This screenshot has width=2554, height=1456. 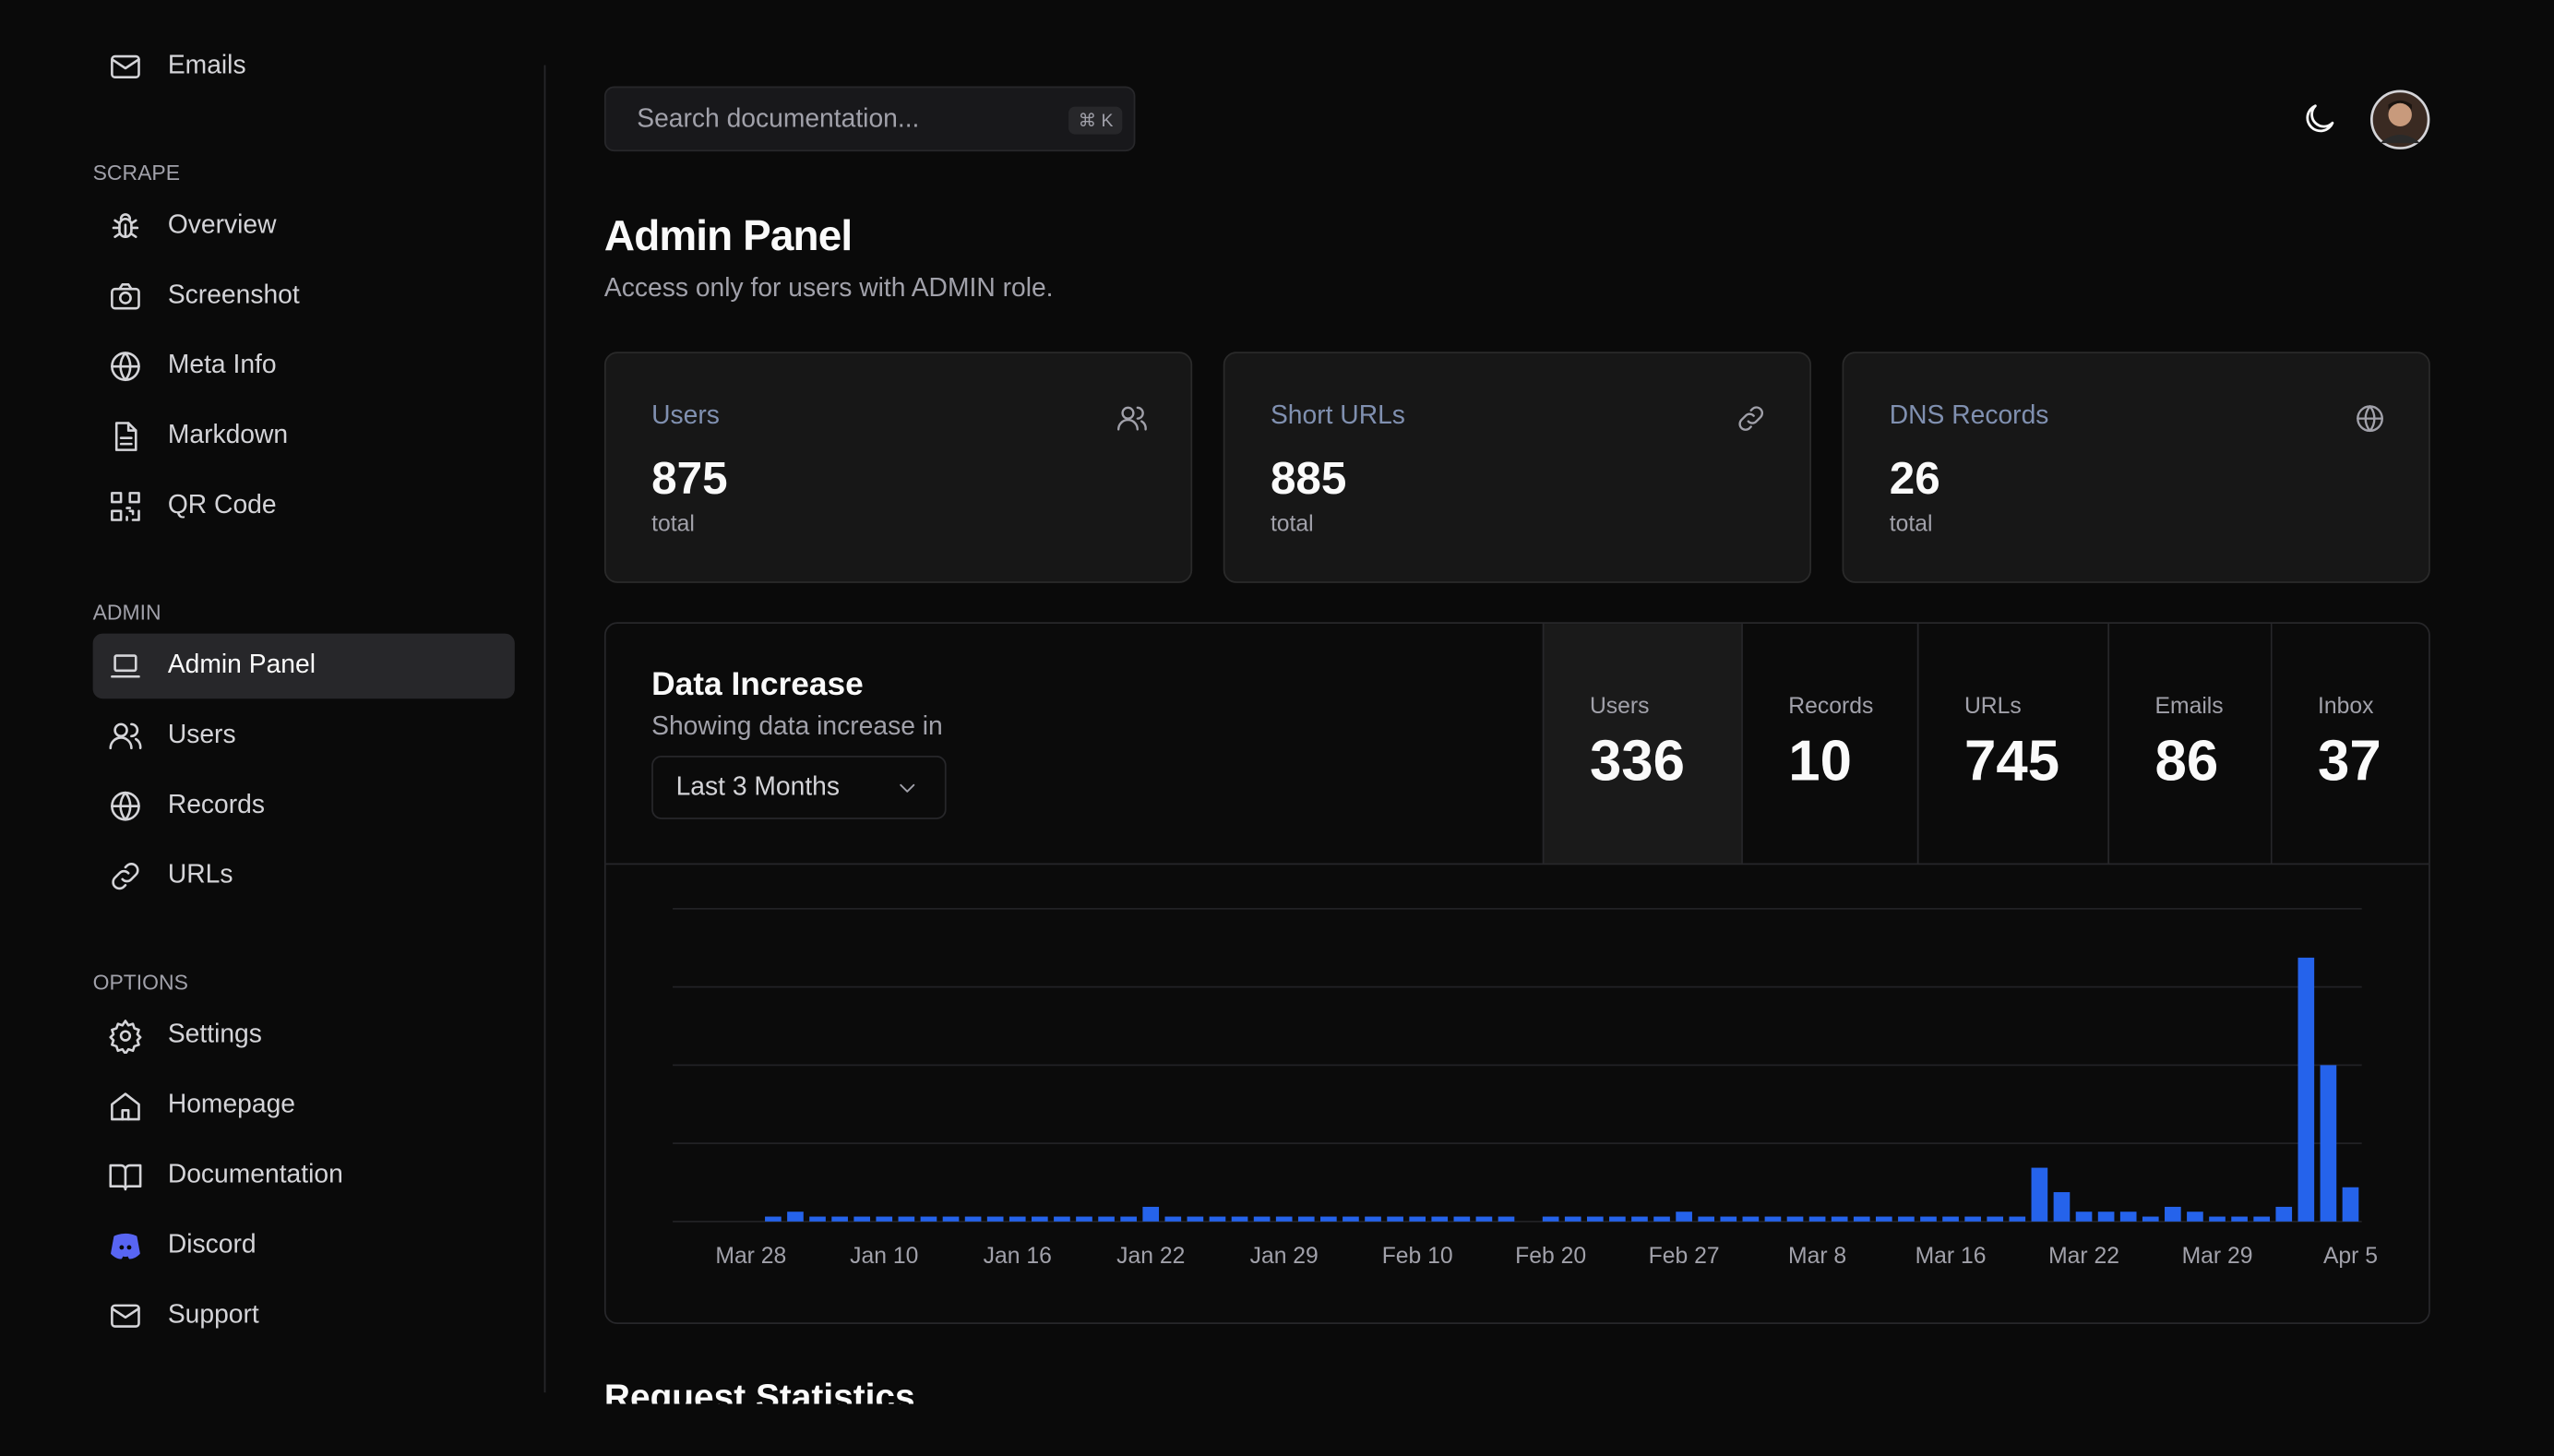 I want to click on panel-subtitle: Showing data increase in, so click(x=797, y=727).